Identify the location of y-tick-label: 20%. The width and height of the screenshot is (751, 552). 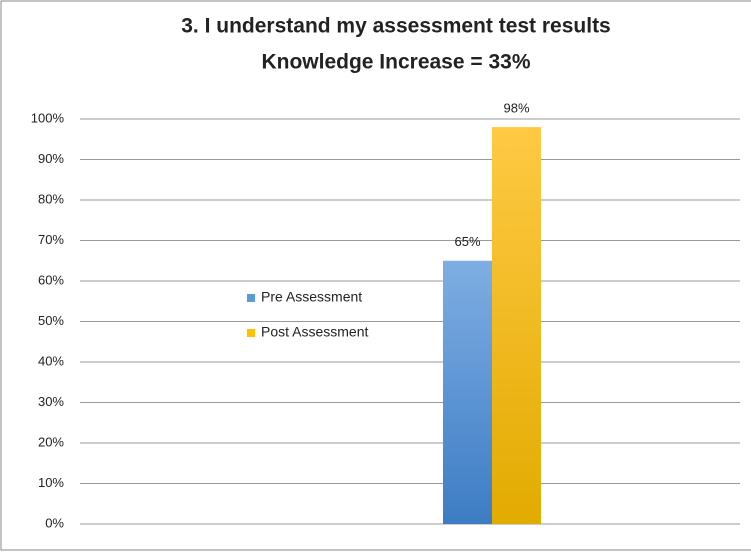
(51, 441).